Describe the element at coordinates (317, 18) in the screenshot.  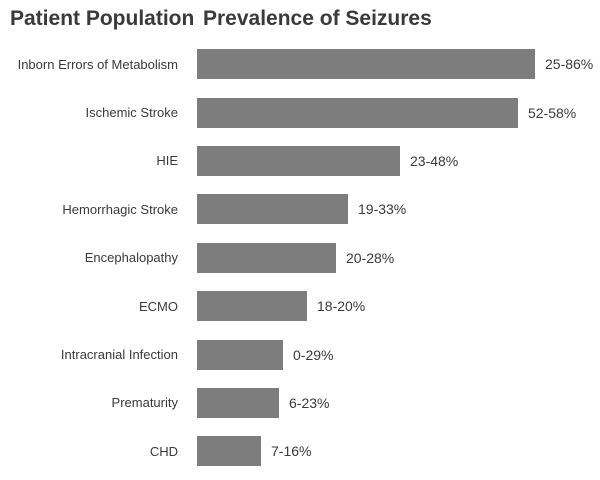
I see `column-header-prevalence-of-seizures: Prevalence of Seizures` at that location.